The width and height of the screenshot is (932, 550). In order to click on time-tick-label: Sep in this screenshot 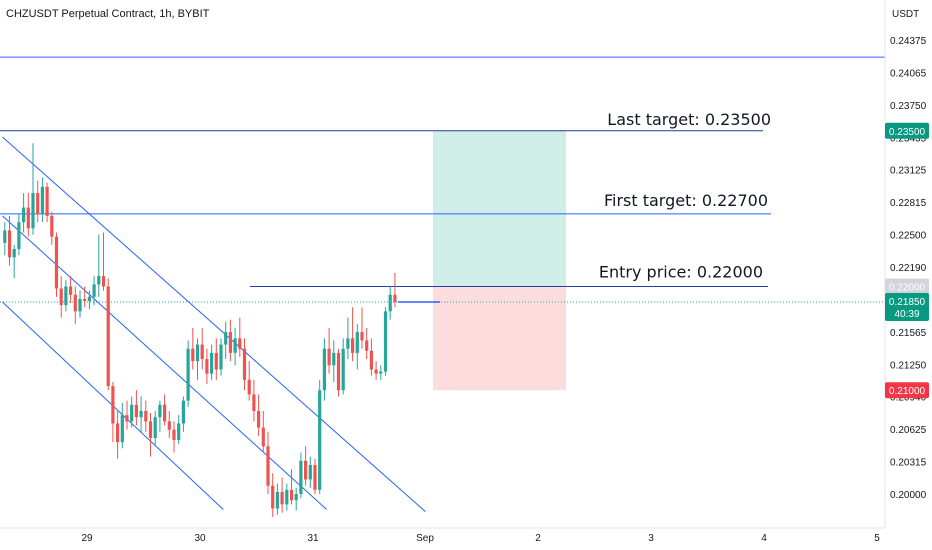, I will do `click(425, 538)`.